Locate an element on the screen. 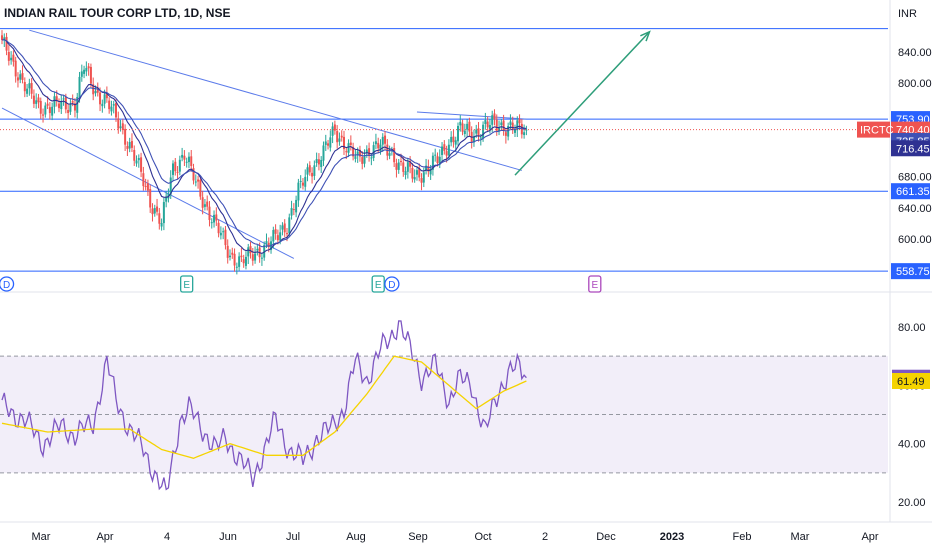 Image resolution: width=932 pixels, height=550 pixels. price-tick-label: 640.00 is located at coordinates (915, 209).